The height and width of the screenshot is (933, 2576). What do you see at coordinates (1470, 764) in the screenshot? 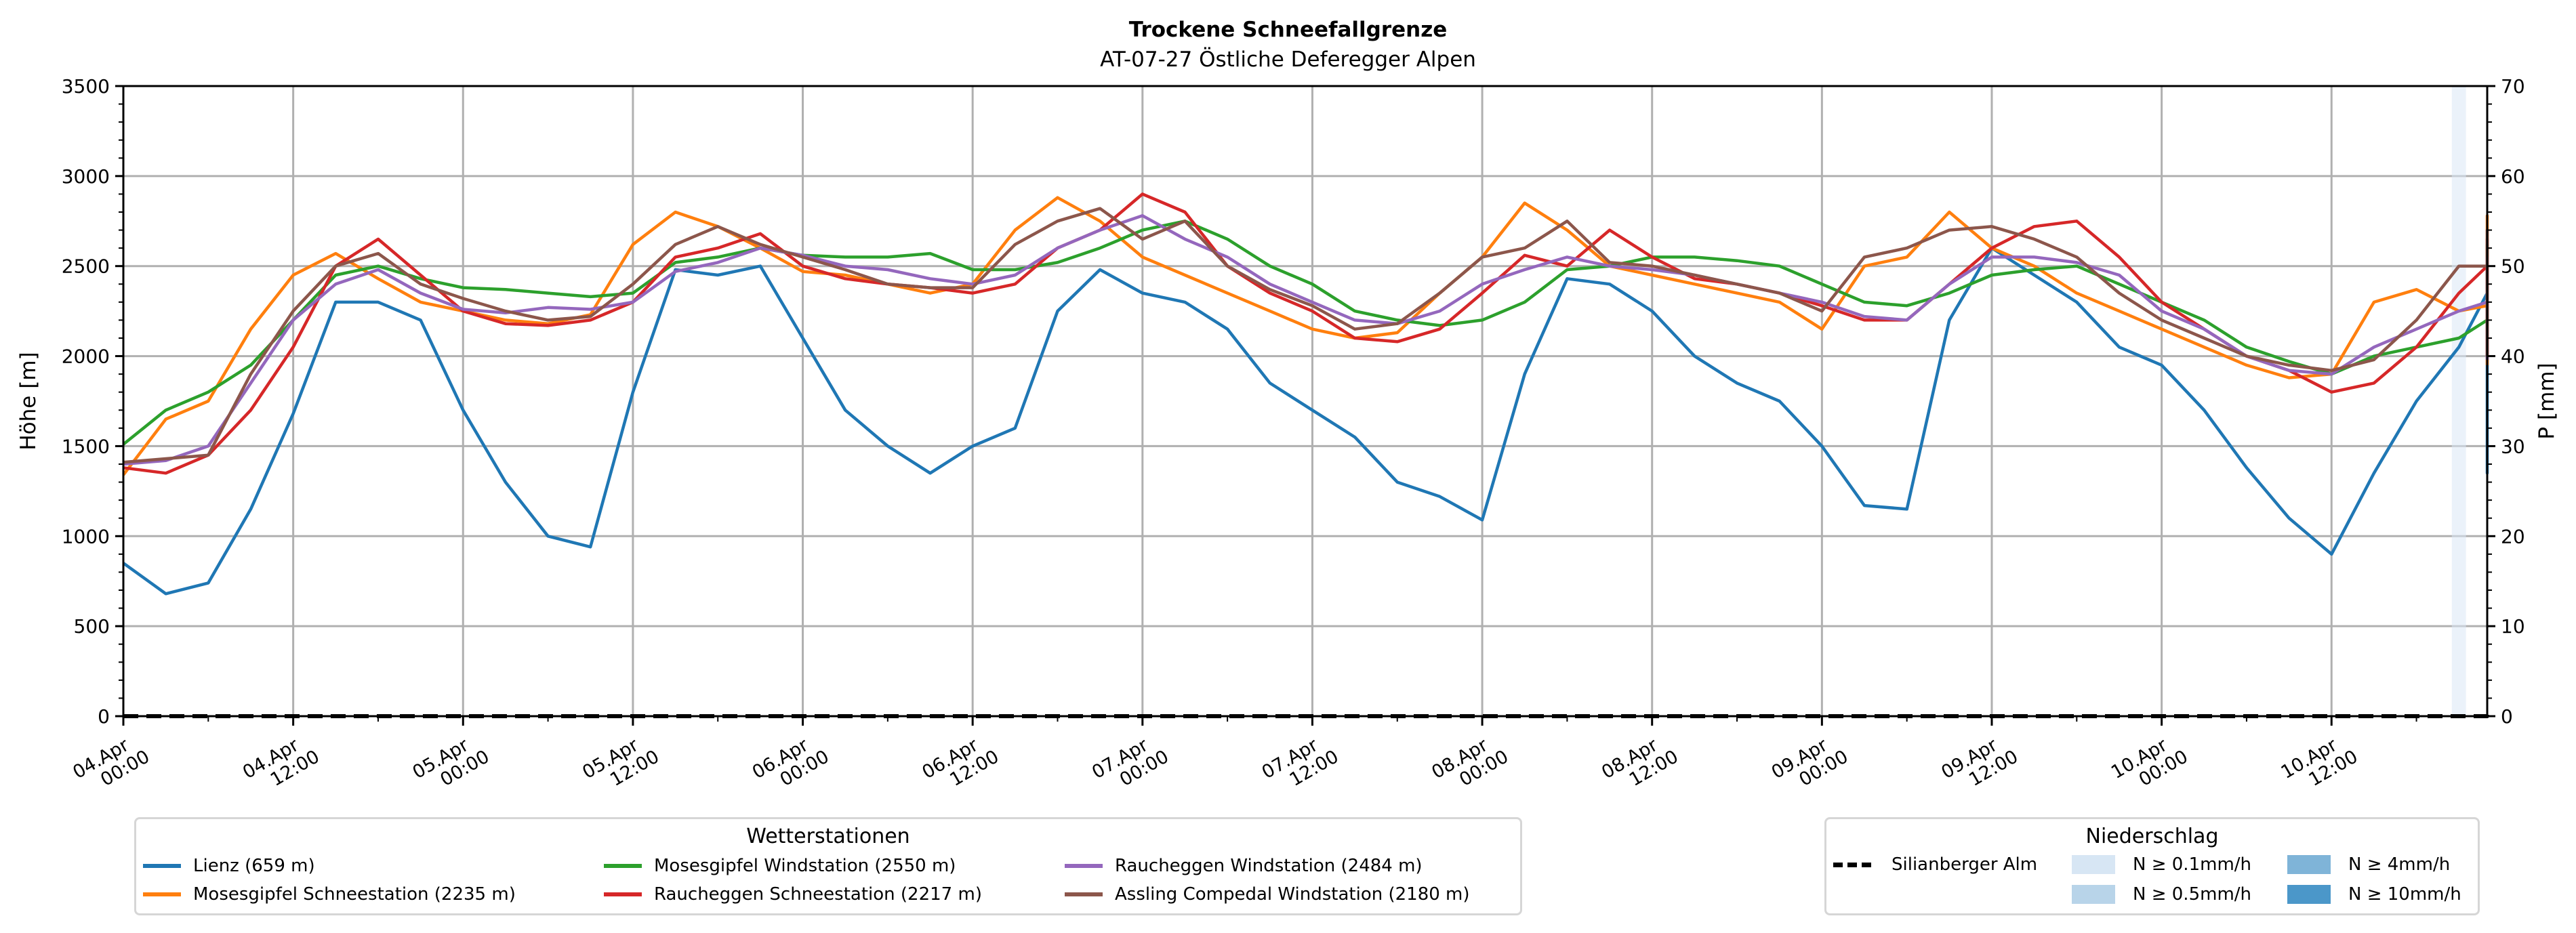
I see `x-tick-label: 08.Apr00:00` at bounding box center [1470, 764].